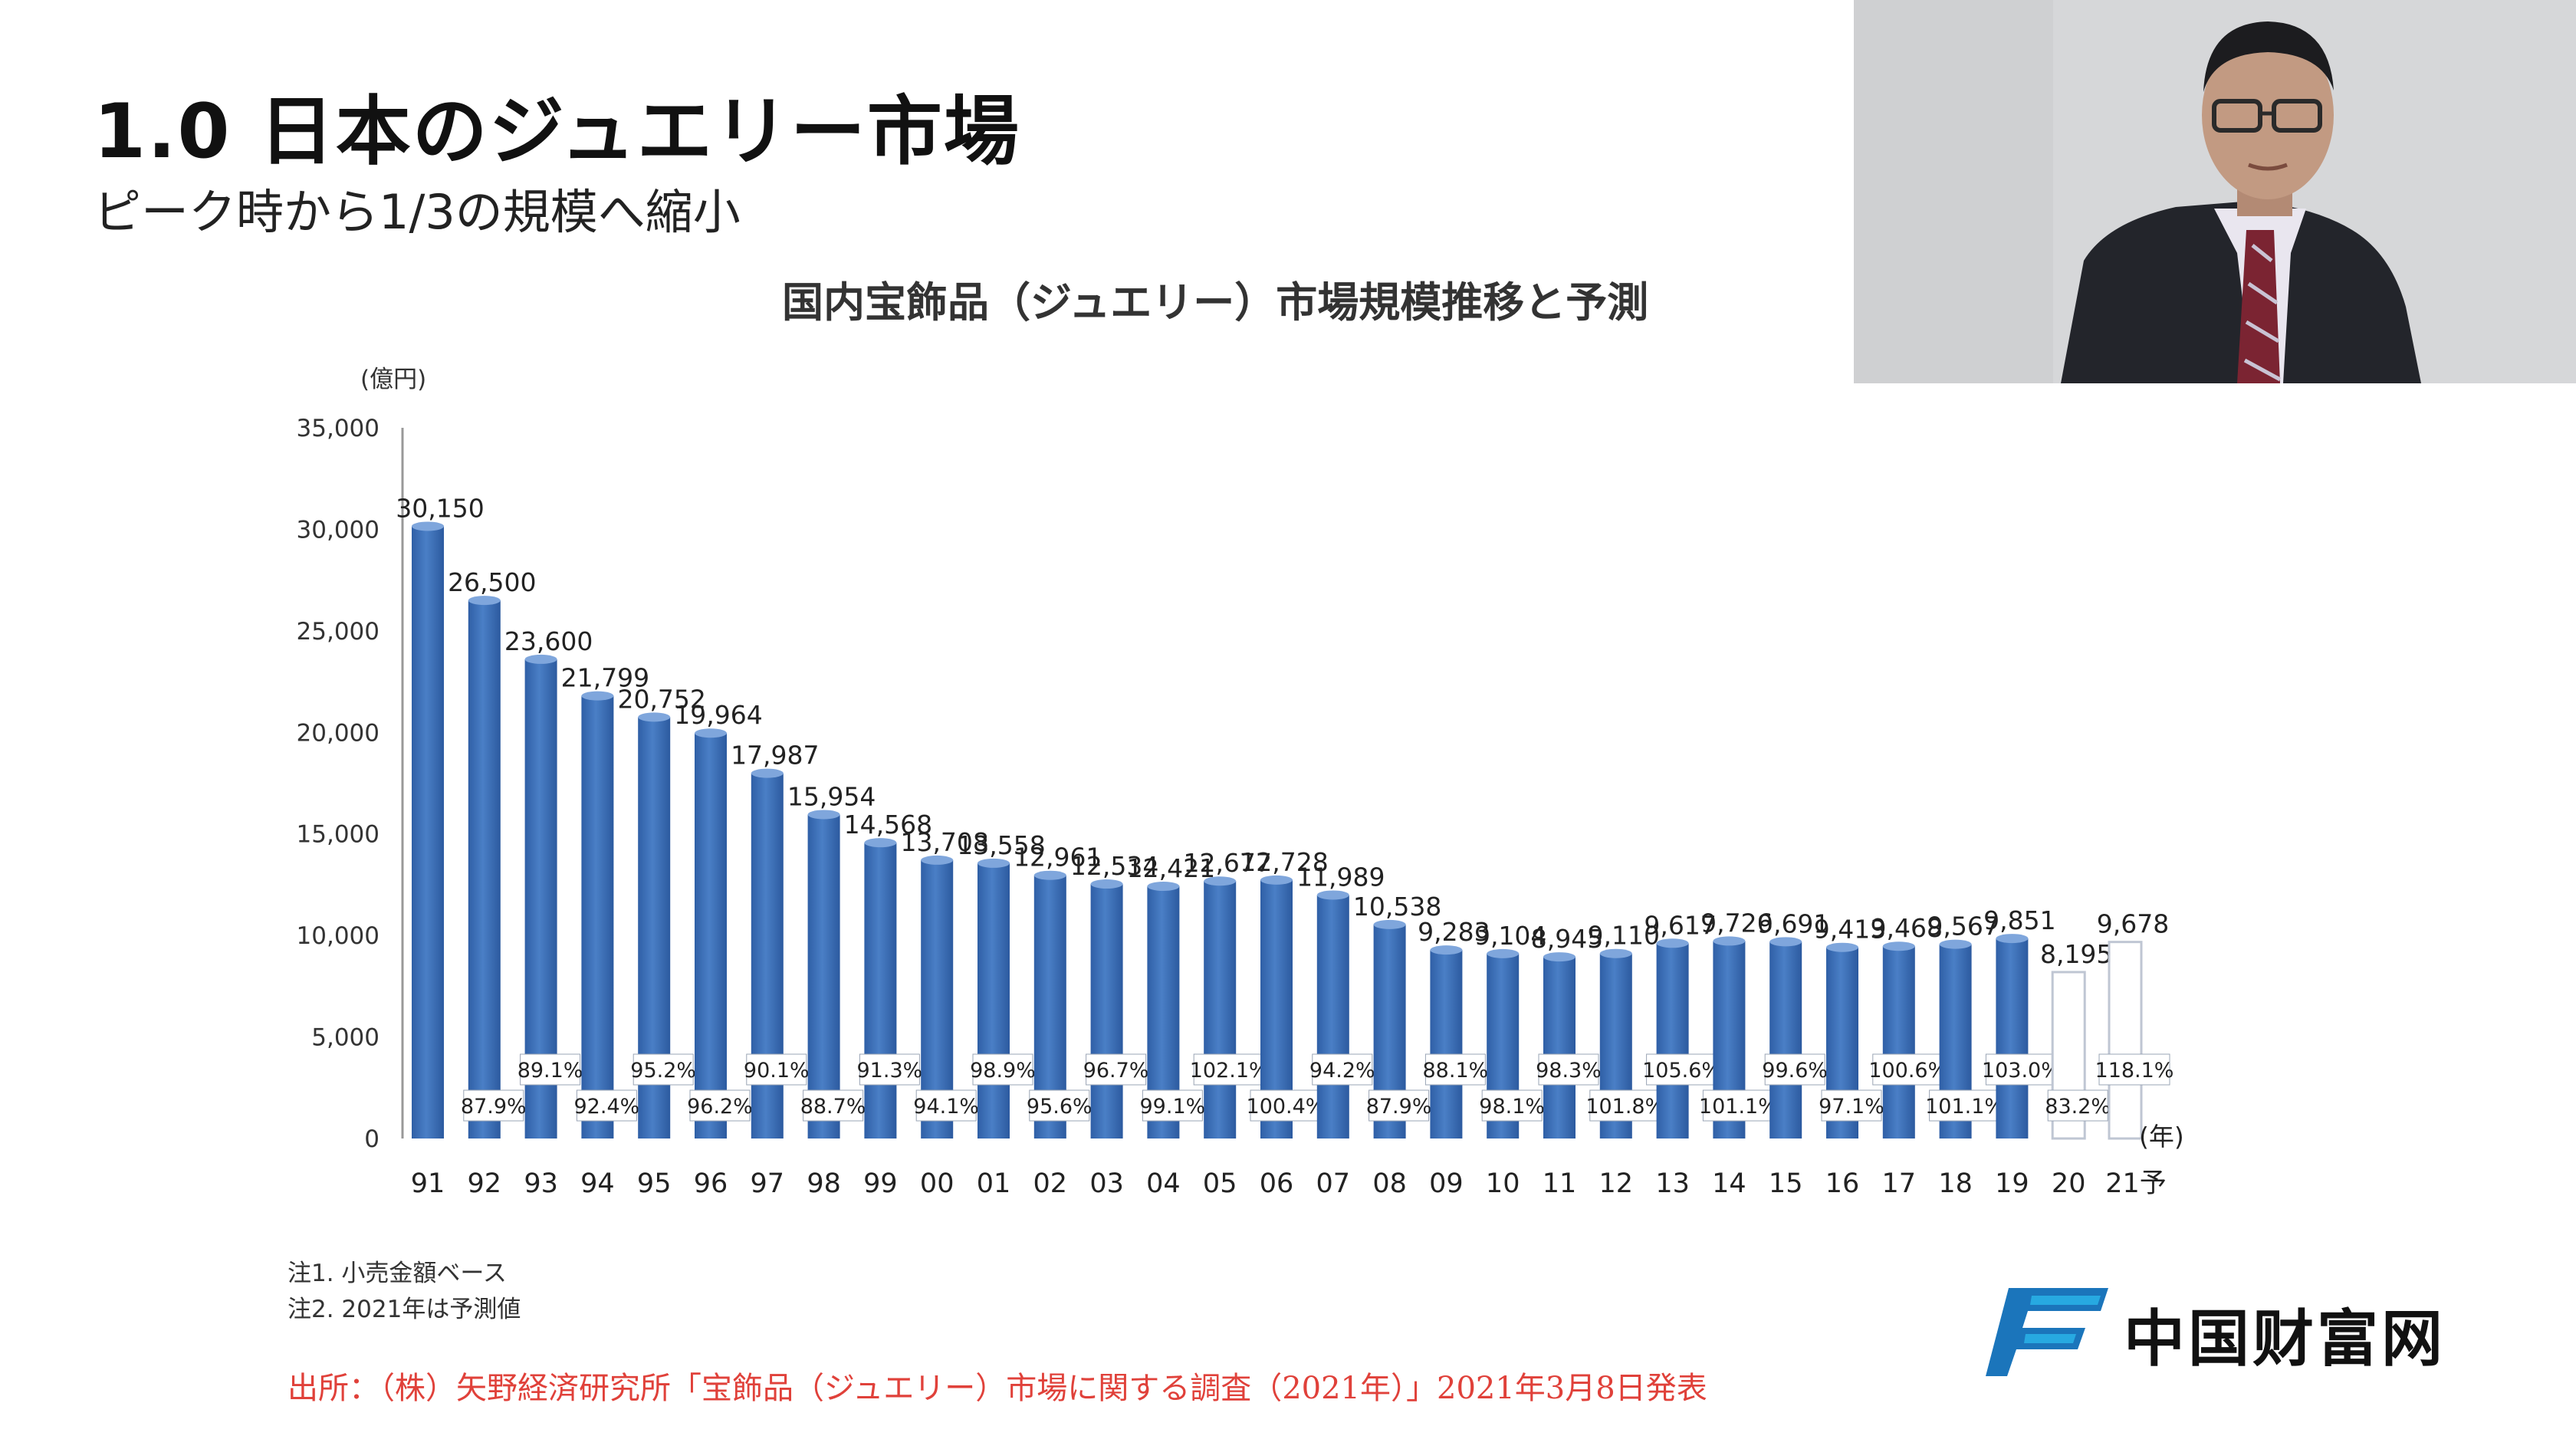 The image size is (2576, 1449). I want to click on yoy-label: 100.4%, so click(1286, 1107).